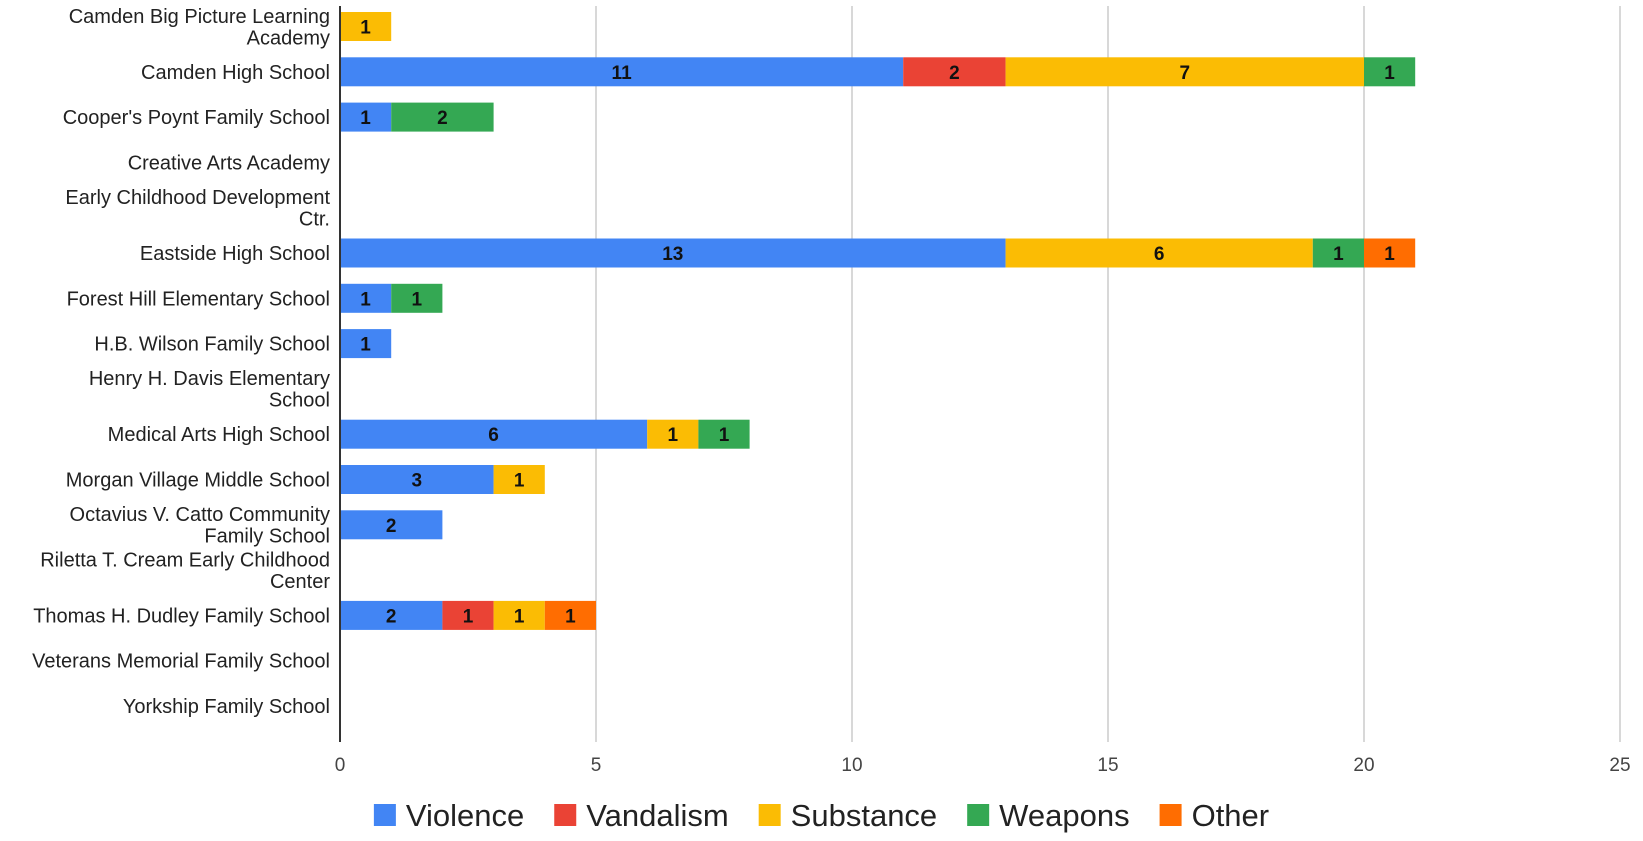 The width and height of the screenshot is (1643, 841). I want to click on x-tick-label-0: 0, so click(340, 765).